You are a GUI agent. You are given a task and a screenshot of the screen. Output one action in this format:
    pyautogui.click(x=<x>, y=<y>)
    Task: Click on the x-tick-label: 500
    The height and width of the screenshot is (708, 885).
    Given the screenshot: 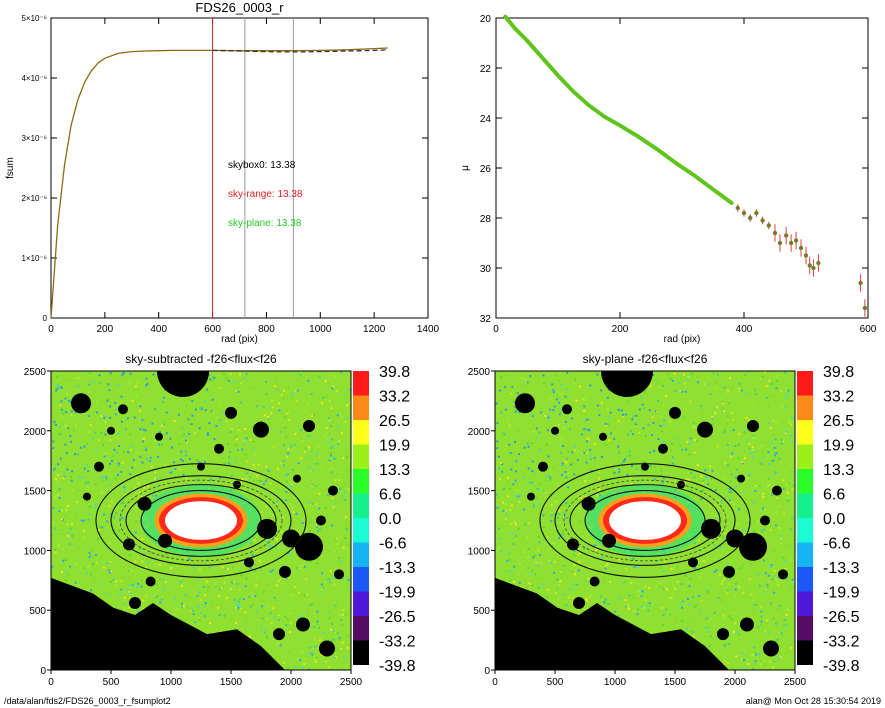 What is the action you would take?
    pyautogui.click(x=111, y=682)
    